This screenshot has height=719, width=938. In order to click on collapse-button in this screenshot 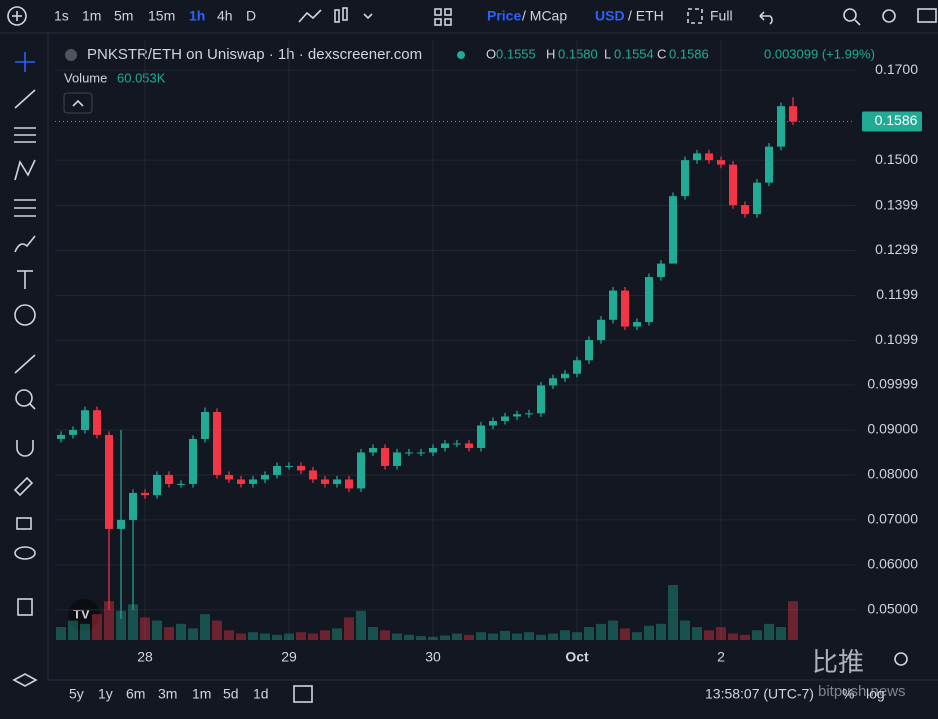, I will do `click(78, 103)`.